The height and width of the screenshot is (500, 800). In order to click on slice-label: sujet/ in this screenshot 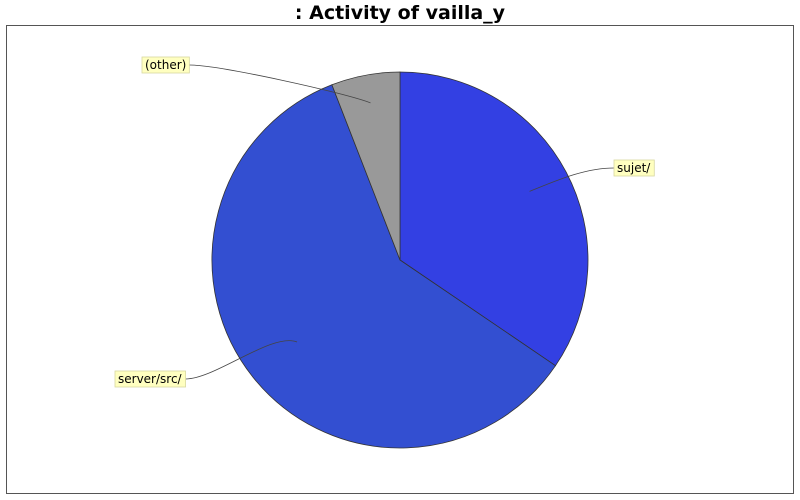, I will do `click(634, 168)`.